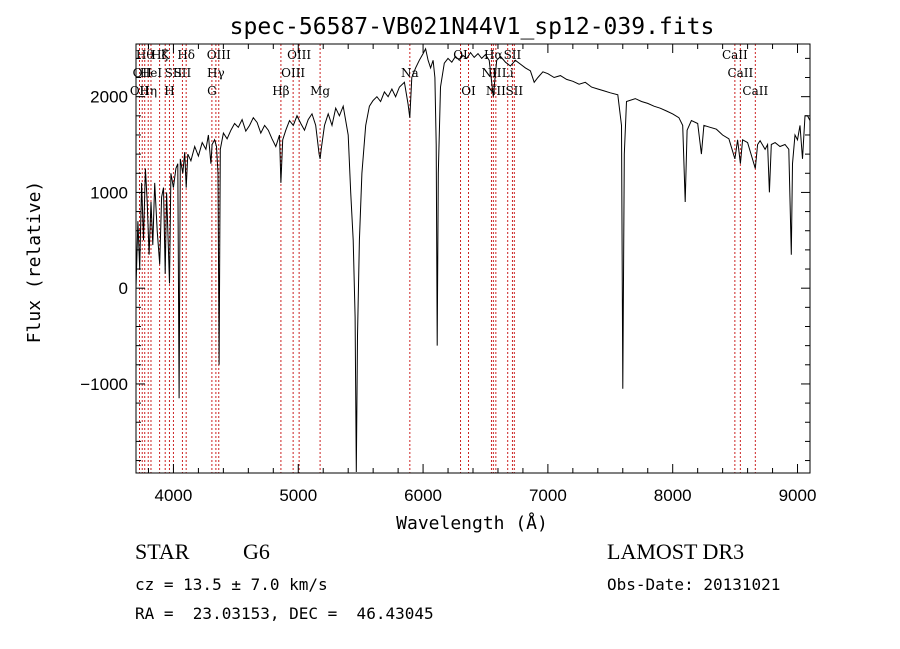 The width and height of the screenshot is (900, 649). What do you see at coordinates (169, 91) in the screenshot?
I see `spectral-line-label: H` at bounding box center [169, 91].